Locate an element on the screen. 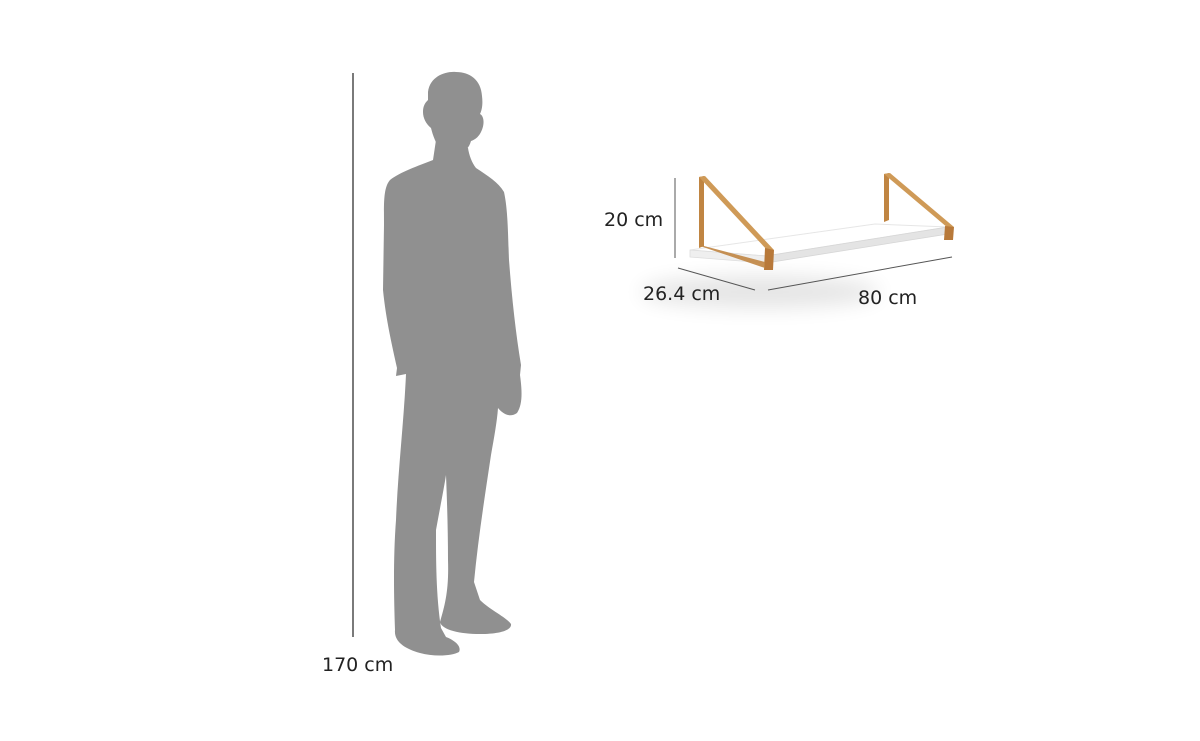  shelf-width-label: 80 cm is located at coordinates (887, 298).